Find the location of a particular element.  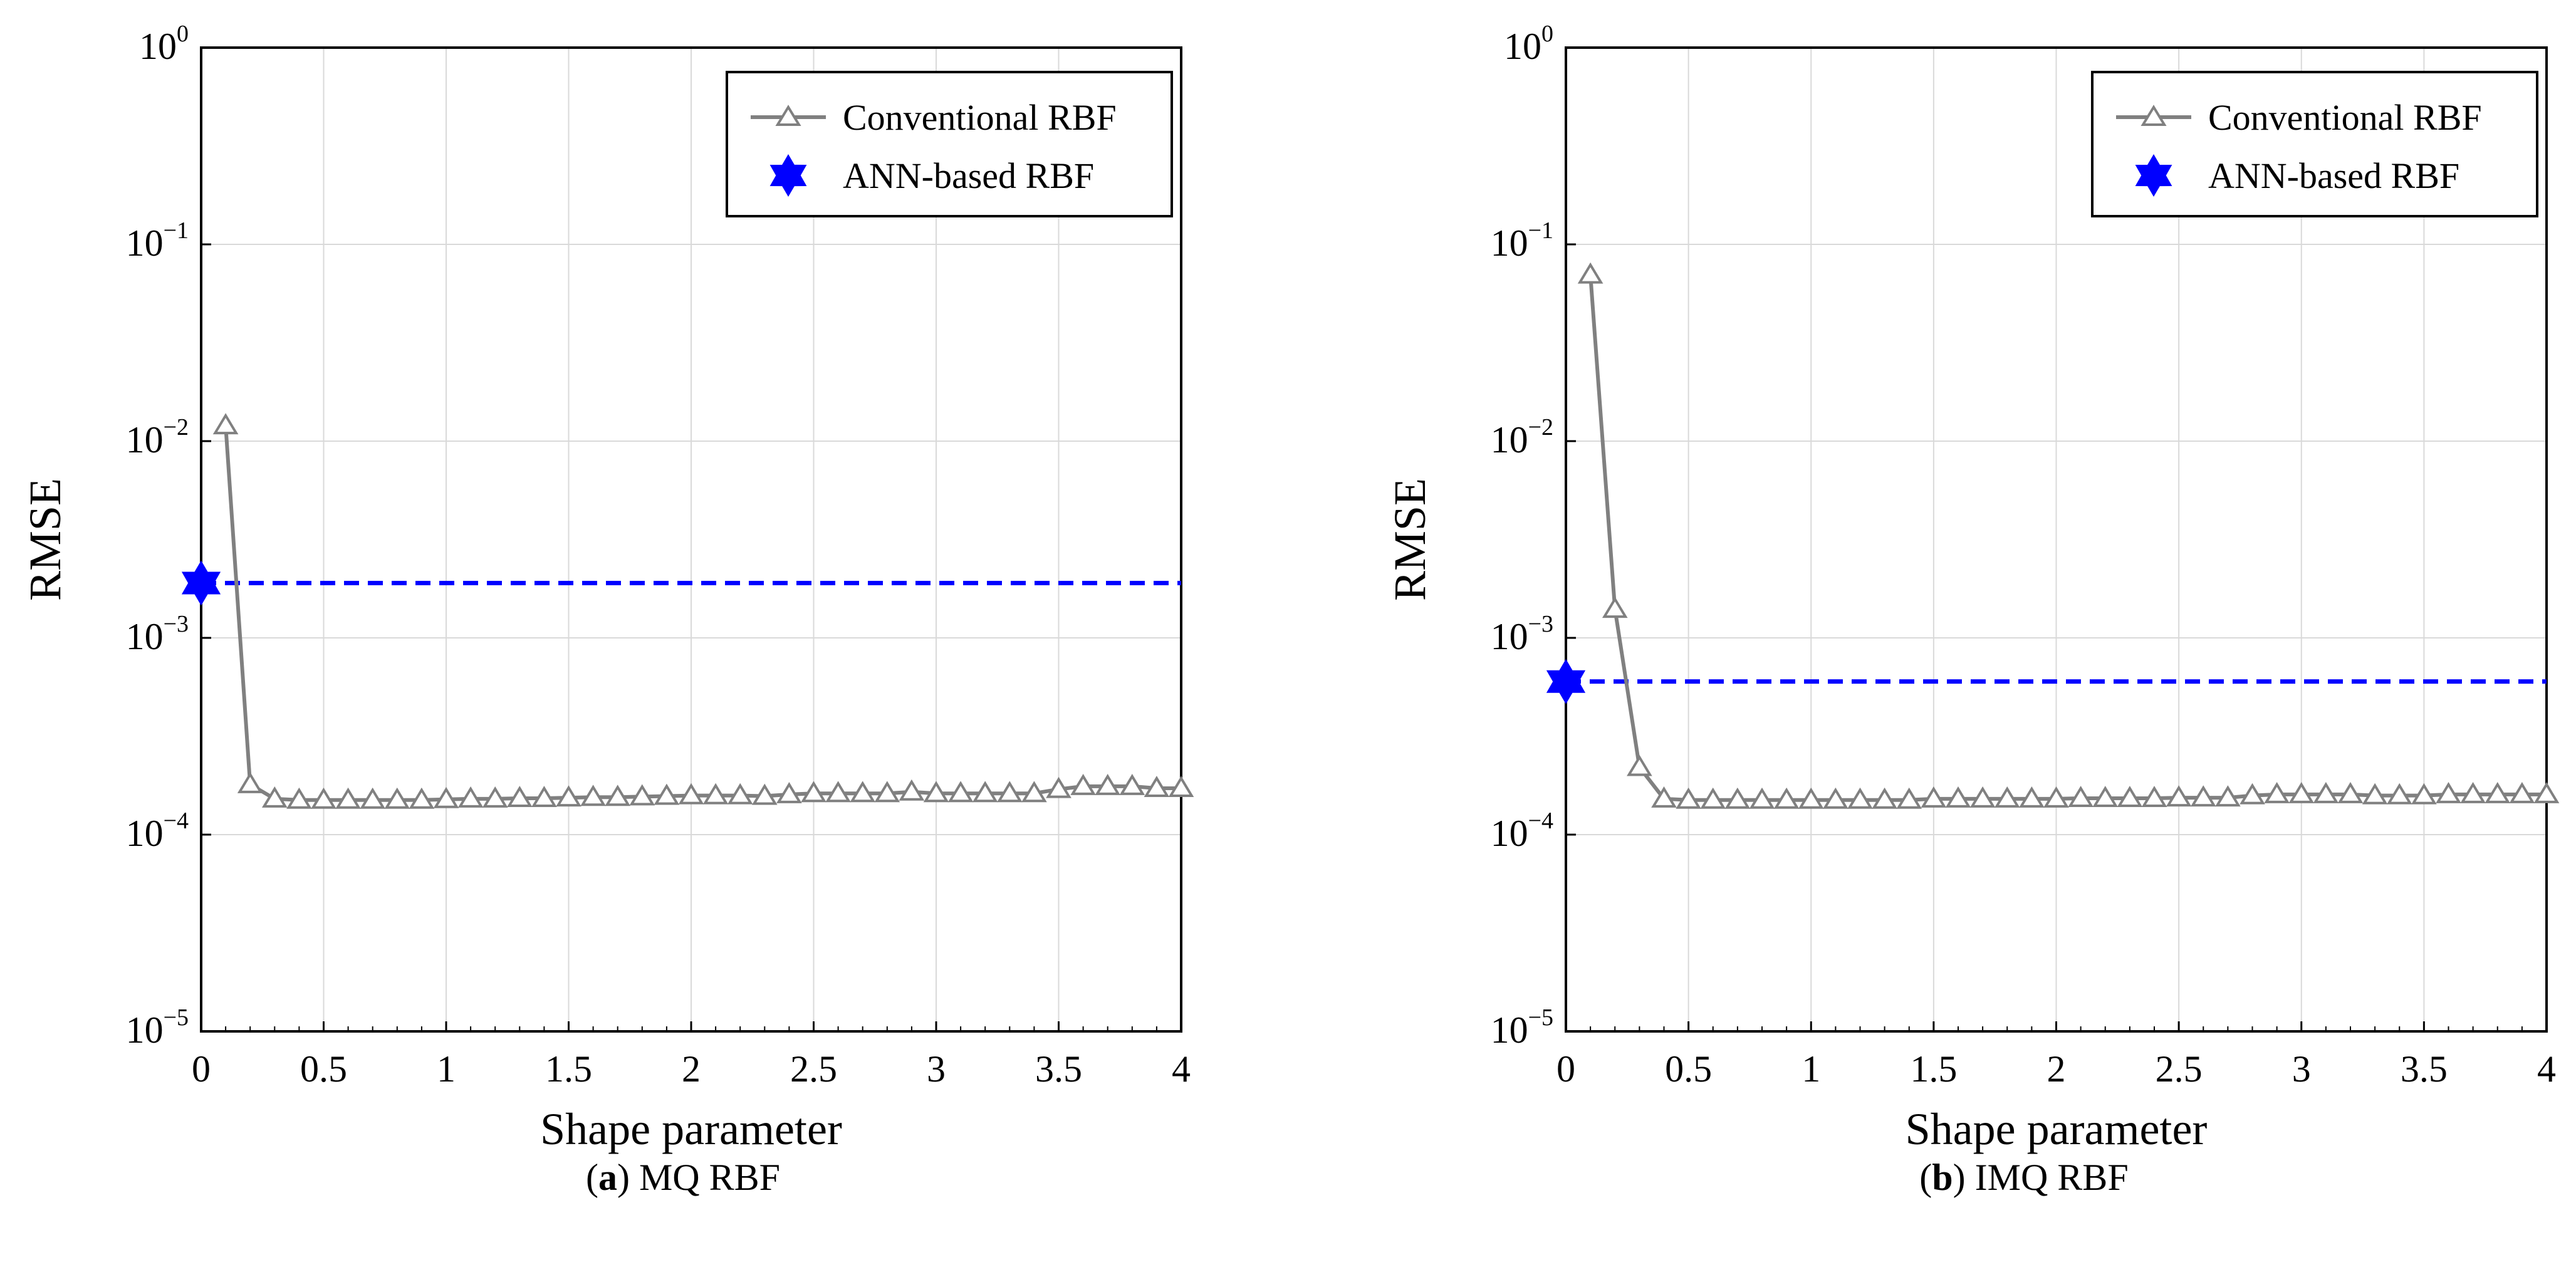

caption-b-text: IMQ RBF is located at coordinates (2051, 1177).